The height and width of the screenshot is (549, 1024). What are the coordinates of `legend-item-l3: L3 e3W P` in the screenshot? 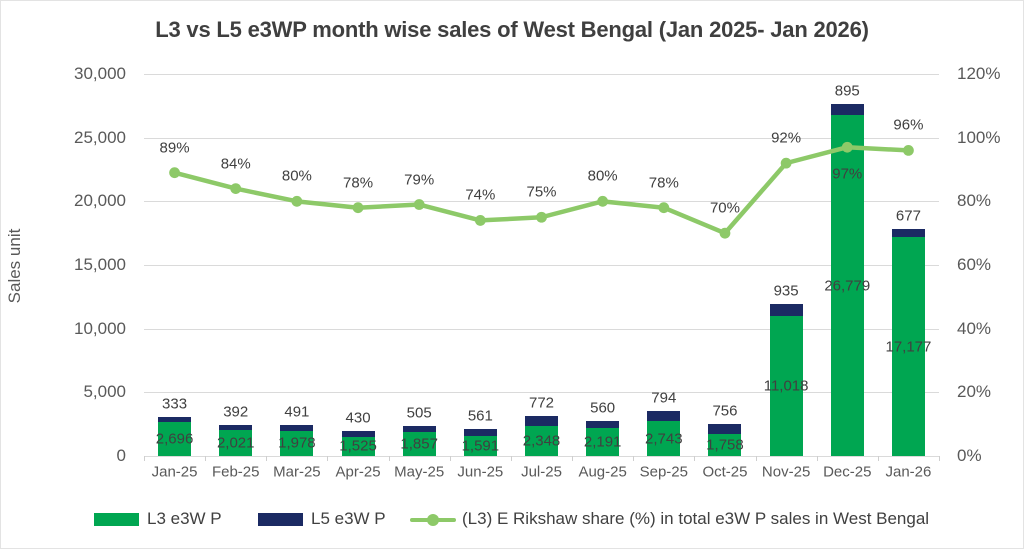 It's located at (158, 519).